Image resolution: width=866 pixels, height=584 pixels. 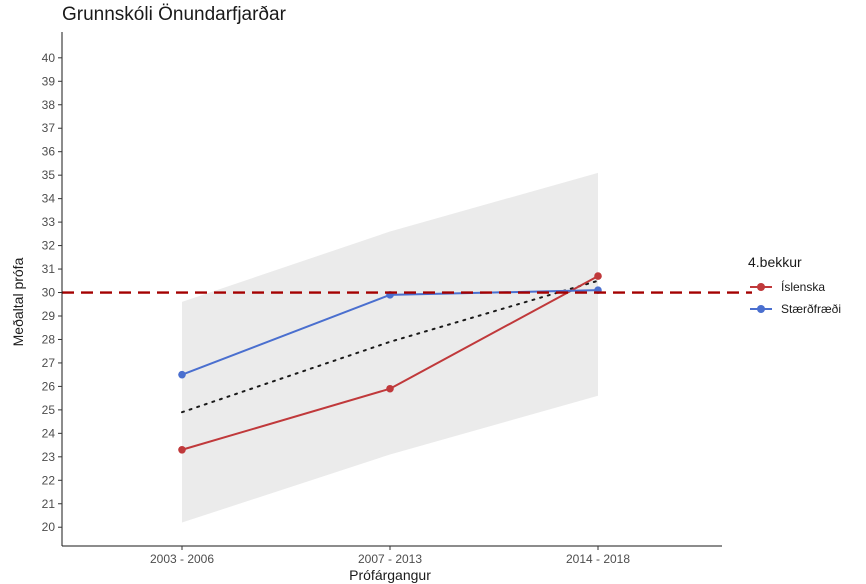 What do you see at coordinates (49, 105) in the screenshot?
I see `y-tick-label: 38` at bounding box center [49, 105].